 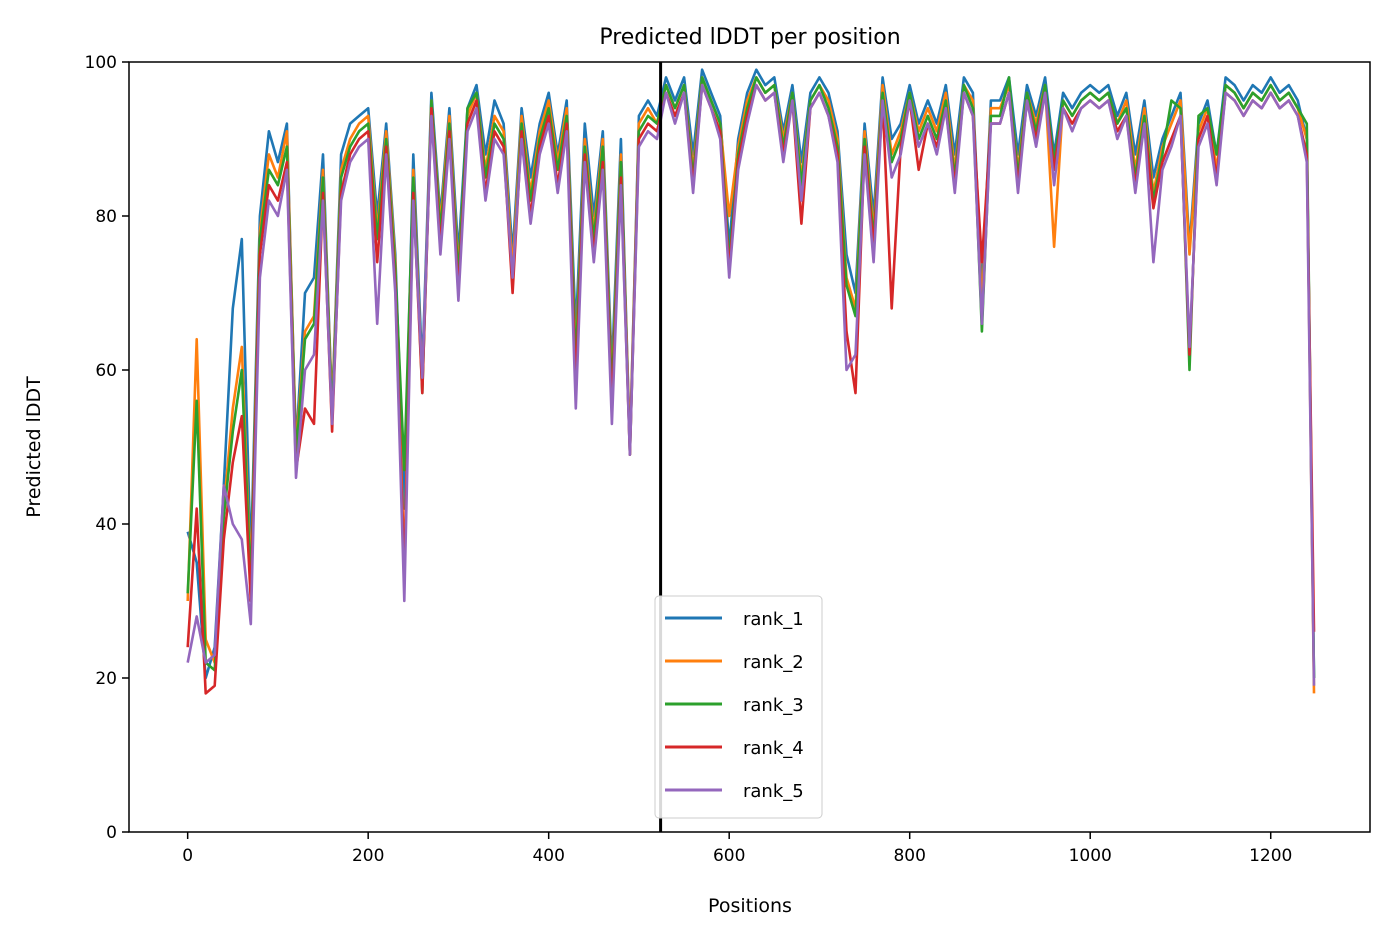 What do you see at coordinates (749, 37) in the screenshot?
I see `chart-title: Predicted lDDT per position` at bounding box center [749, 37].